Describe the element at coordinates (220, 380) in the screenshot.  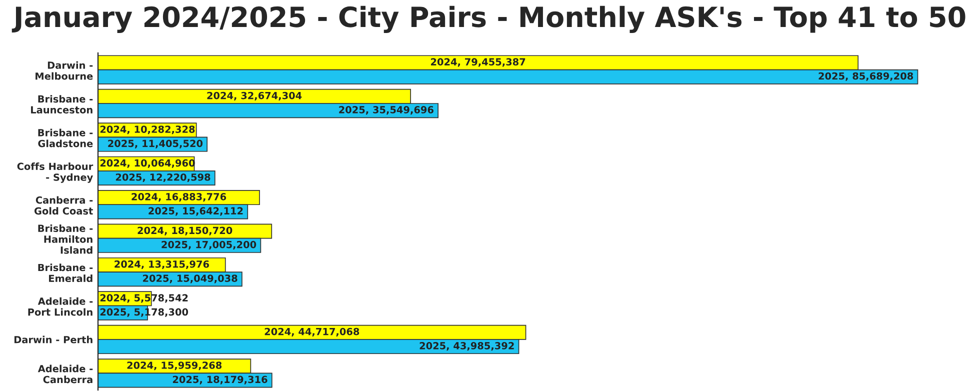
I see `data-label: 2025, 18,179,316` at that location.